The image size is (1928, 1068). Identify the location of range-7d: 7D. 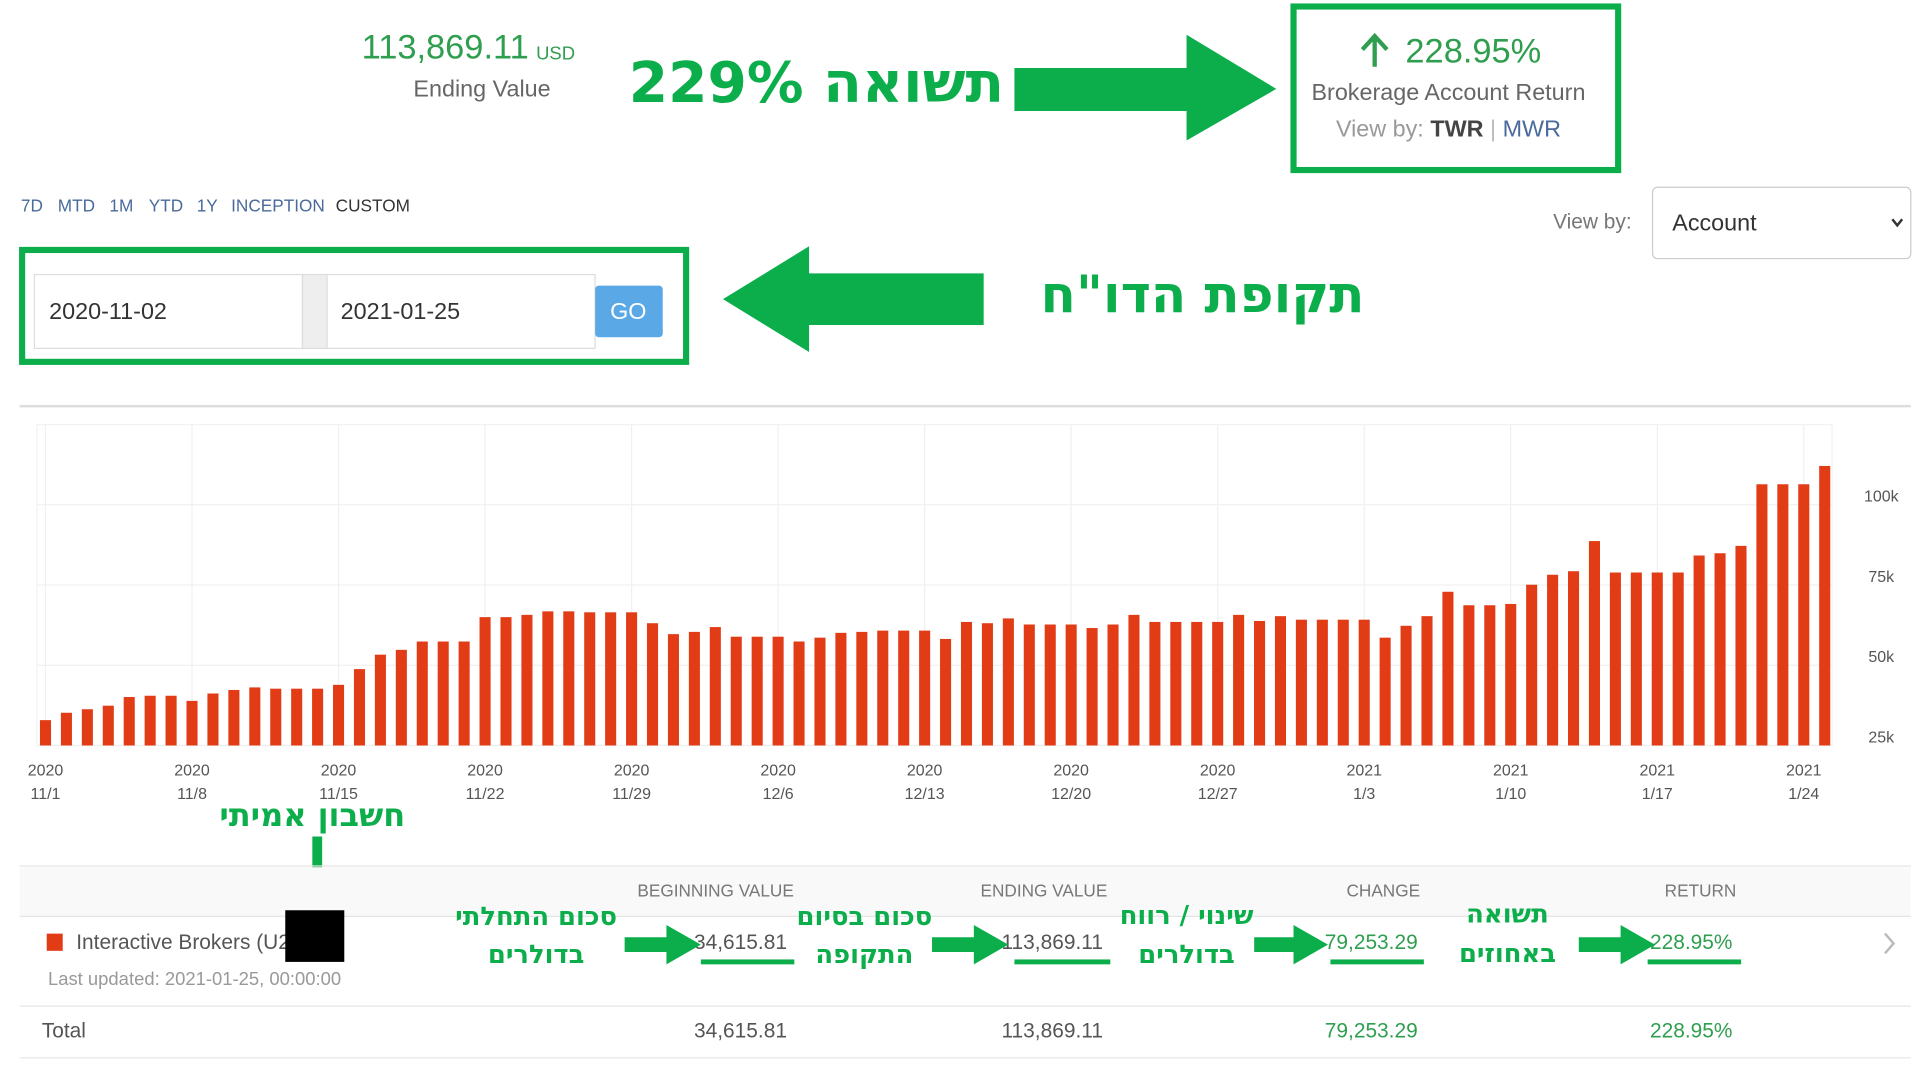
(32, 205).